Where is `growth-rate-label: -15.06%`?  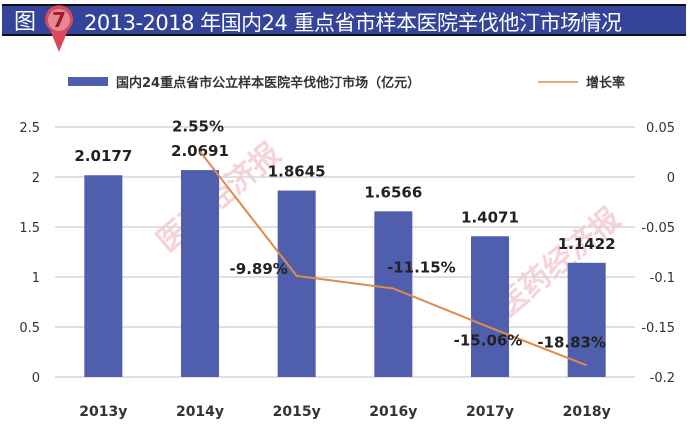 growth-rate-label: -15.06% is located at coordinates (488, 341).